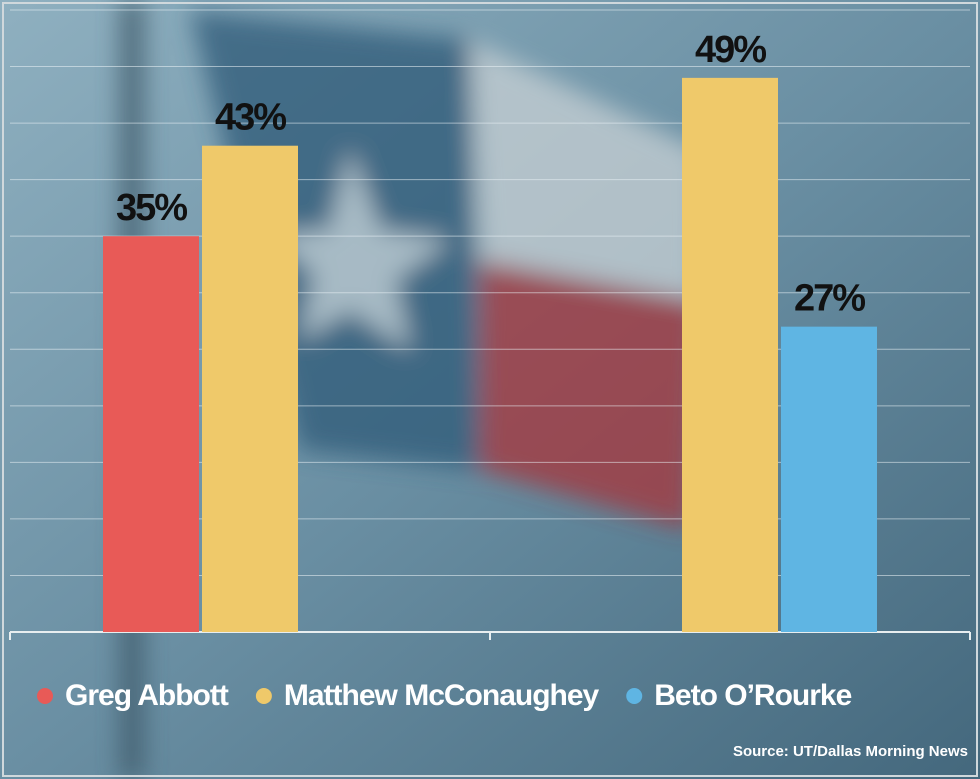 This screenshot has height=779, width=980. I want to click on source: Source: UT/Dallas Morning News, so click(850, 751).